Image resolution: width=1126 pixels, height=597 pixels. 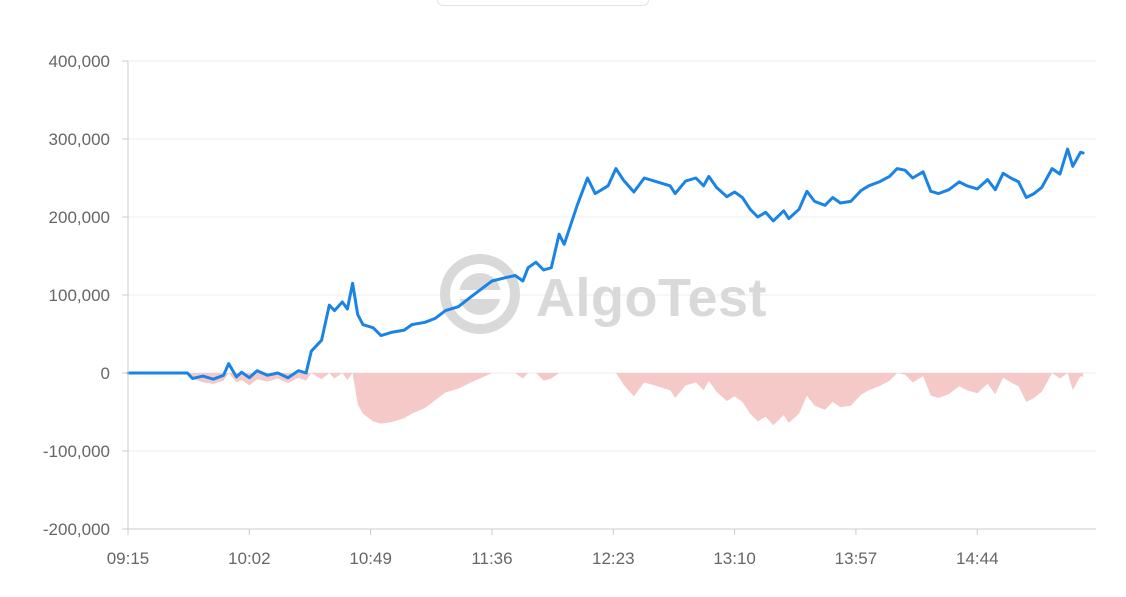 What do you see at coordinates (79, 295) in the screenshot?
I see `y-tick-label: 100,000` at bounding box center [79, 295].